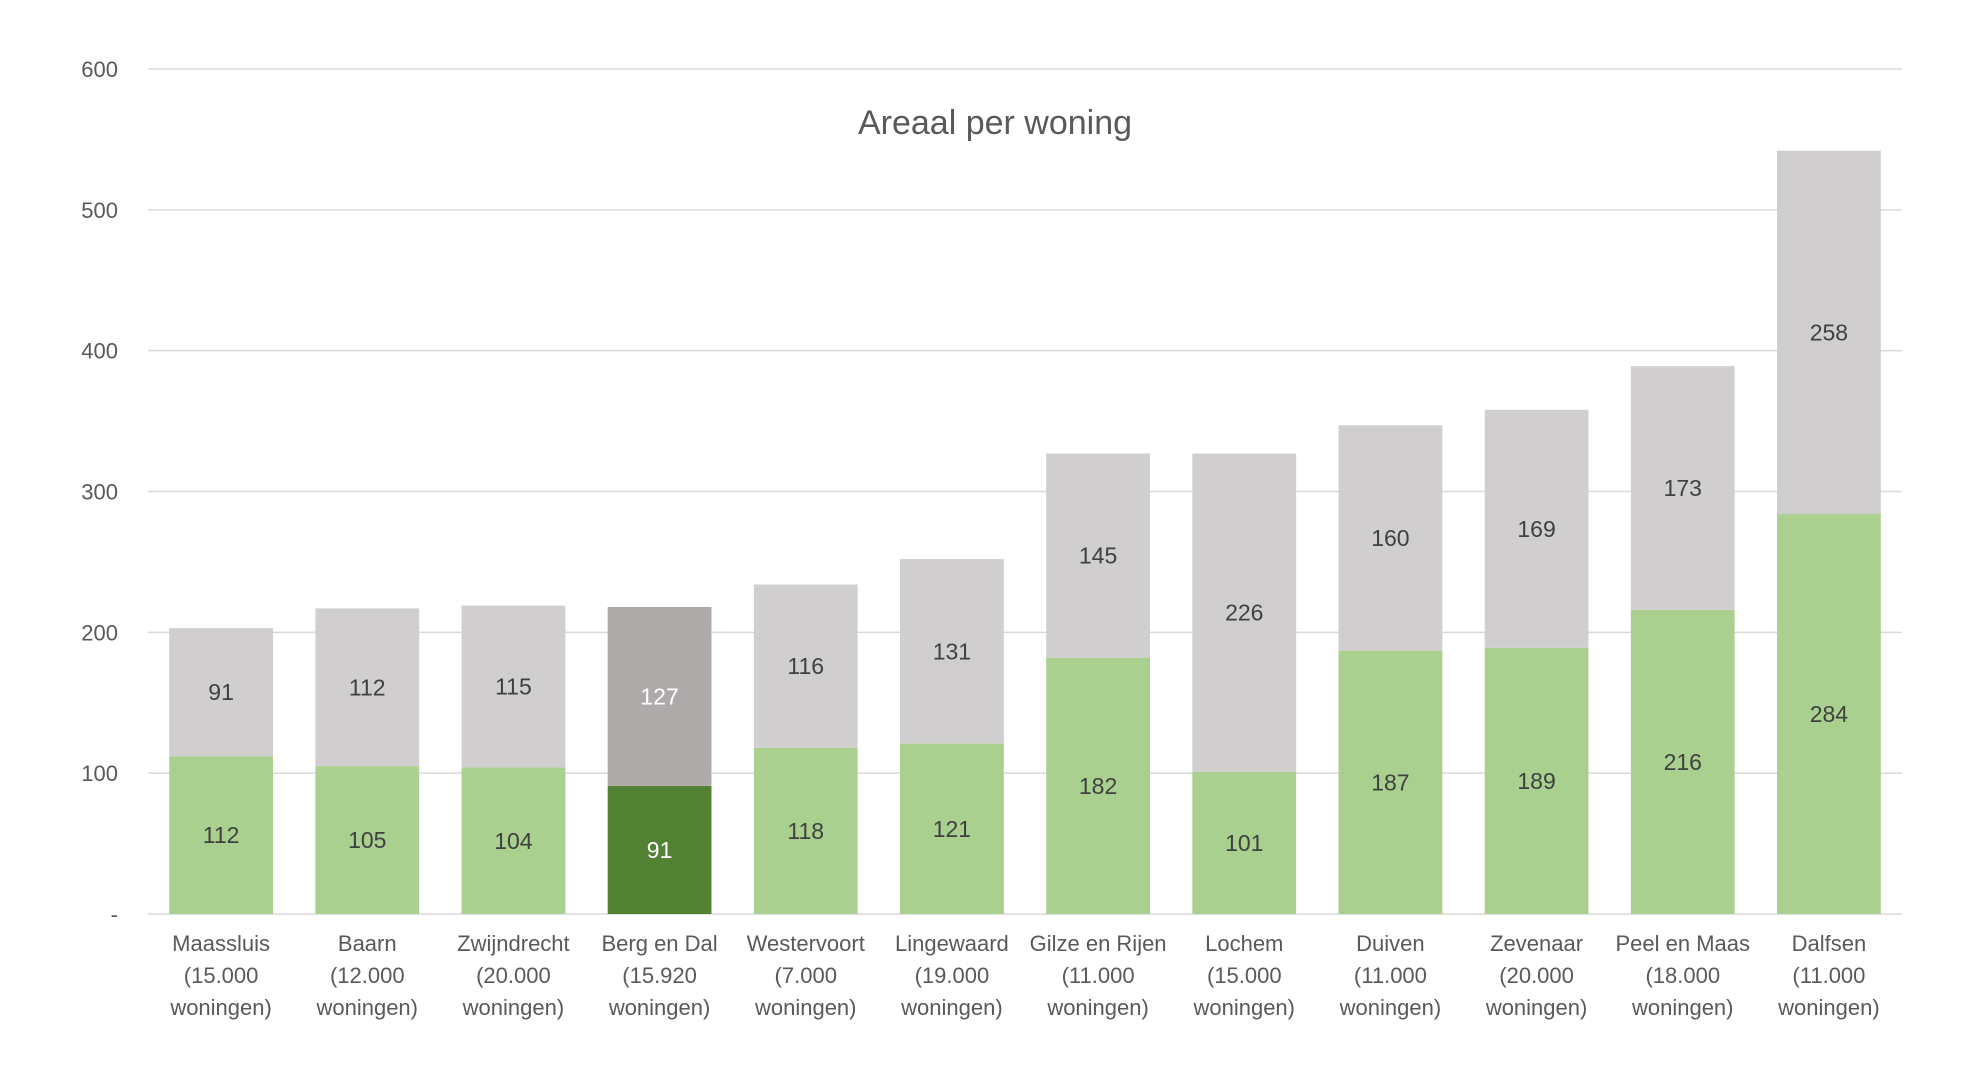 The width and height of the screenshot is (1974, 1078). I want to click on data-label-grey: 127, so click(659, 696).